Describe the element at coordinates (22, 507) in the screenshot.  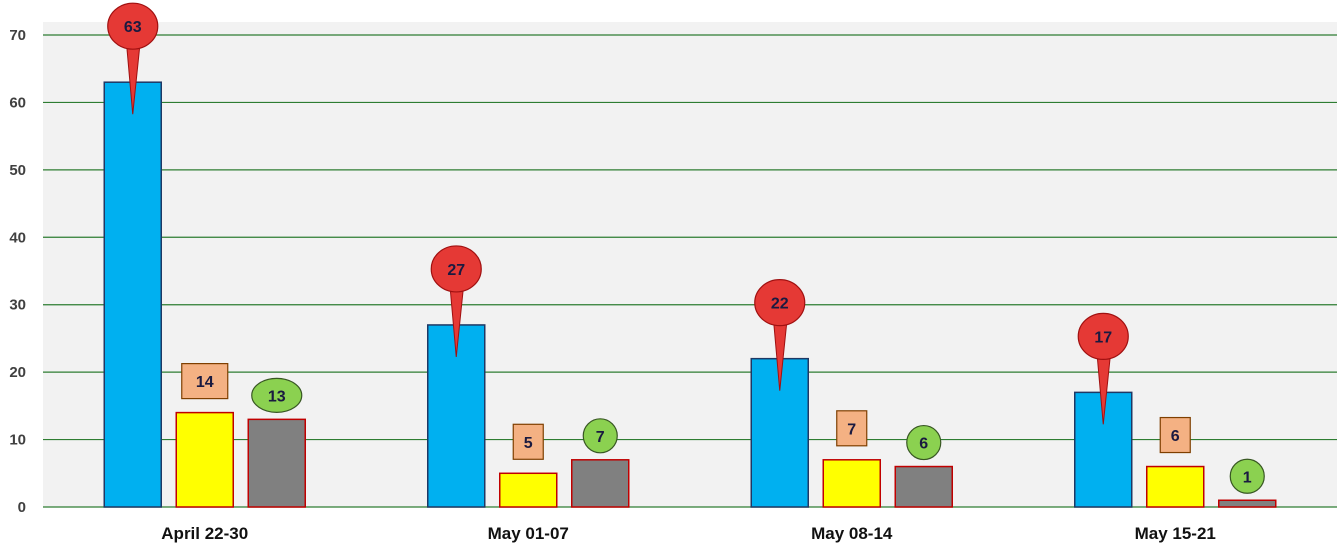
I see `y-tick-label: 0` at that location.